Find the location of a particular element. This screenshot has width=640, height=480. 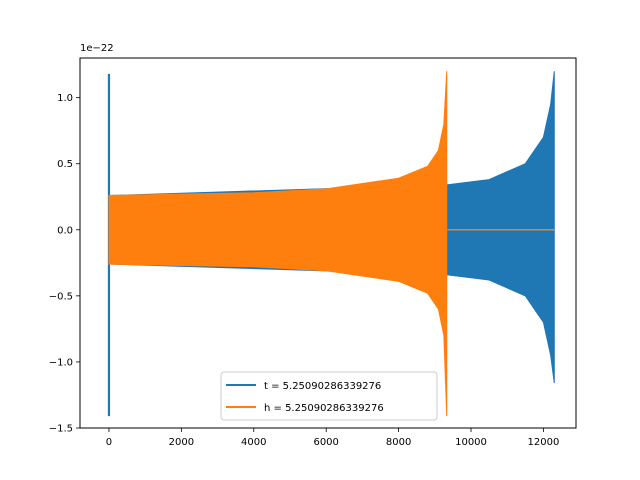

x-tick-label: 2000 is located at coordinates (181, 442).